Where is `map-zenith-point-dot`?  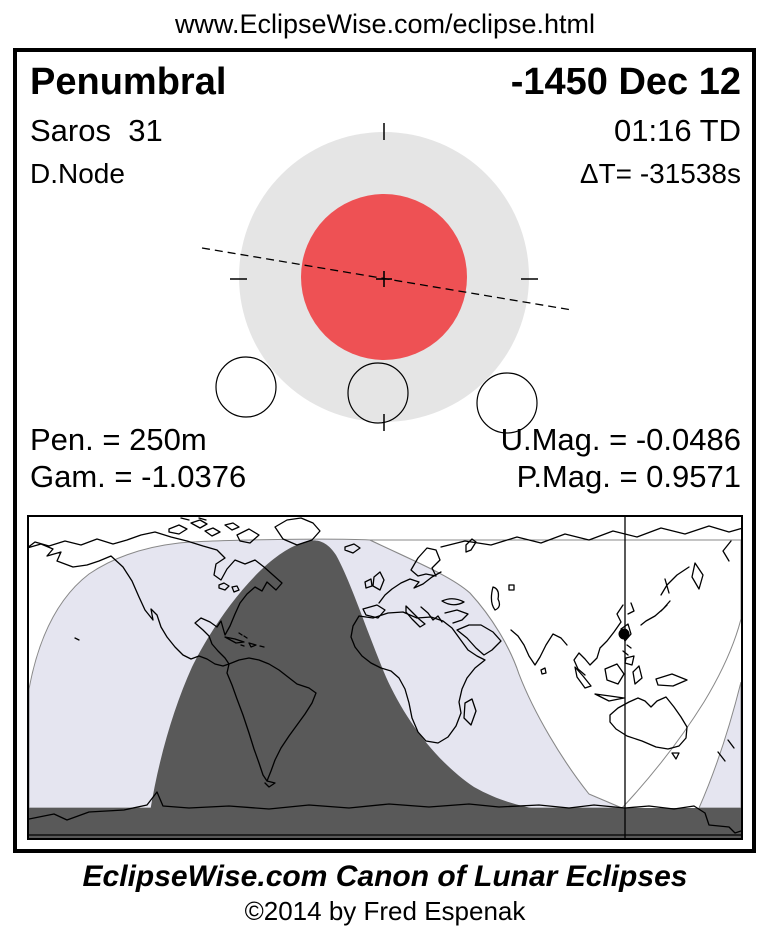 map-zenith-point-dot is located at coordinates (624, 634).